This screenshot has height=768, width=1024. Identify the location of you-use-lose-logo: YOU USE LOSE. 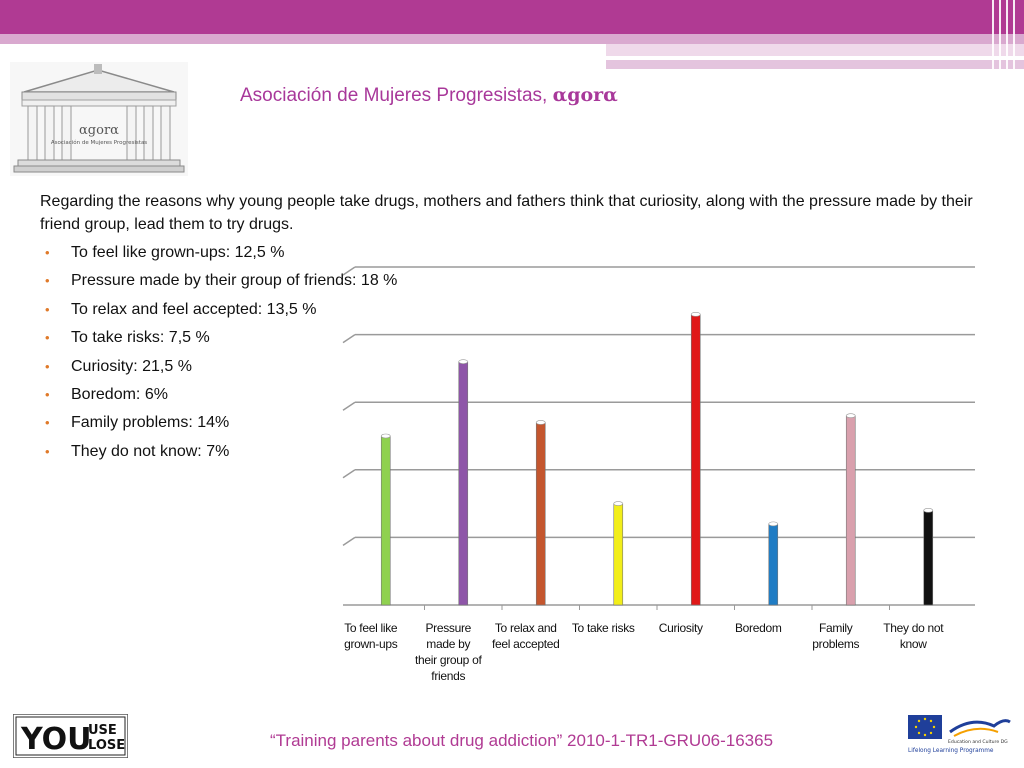
(70, 736).